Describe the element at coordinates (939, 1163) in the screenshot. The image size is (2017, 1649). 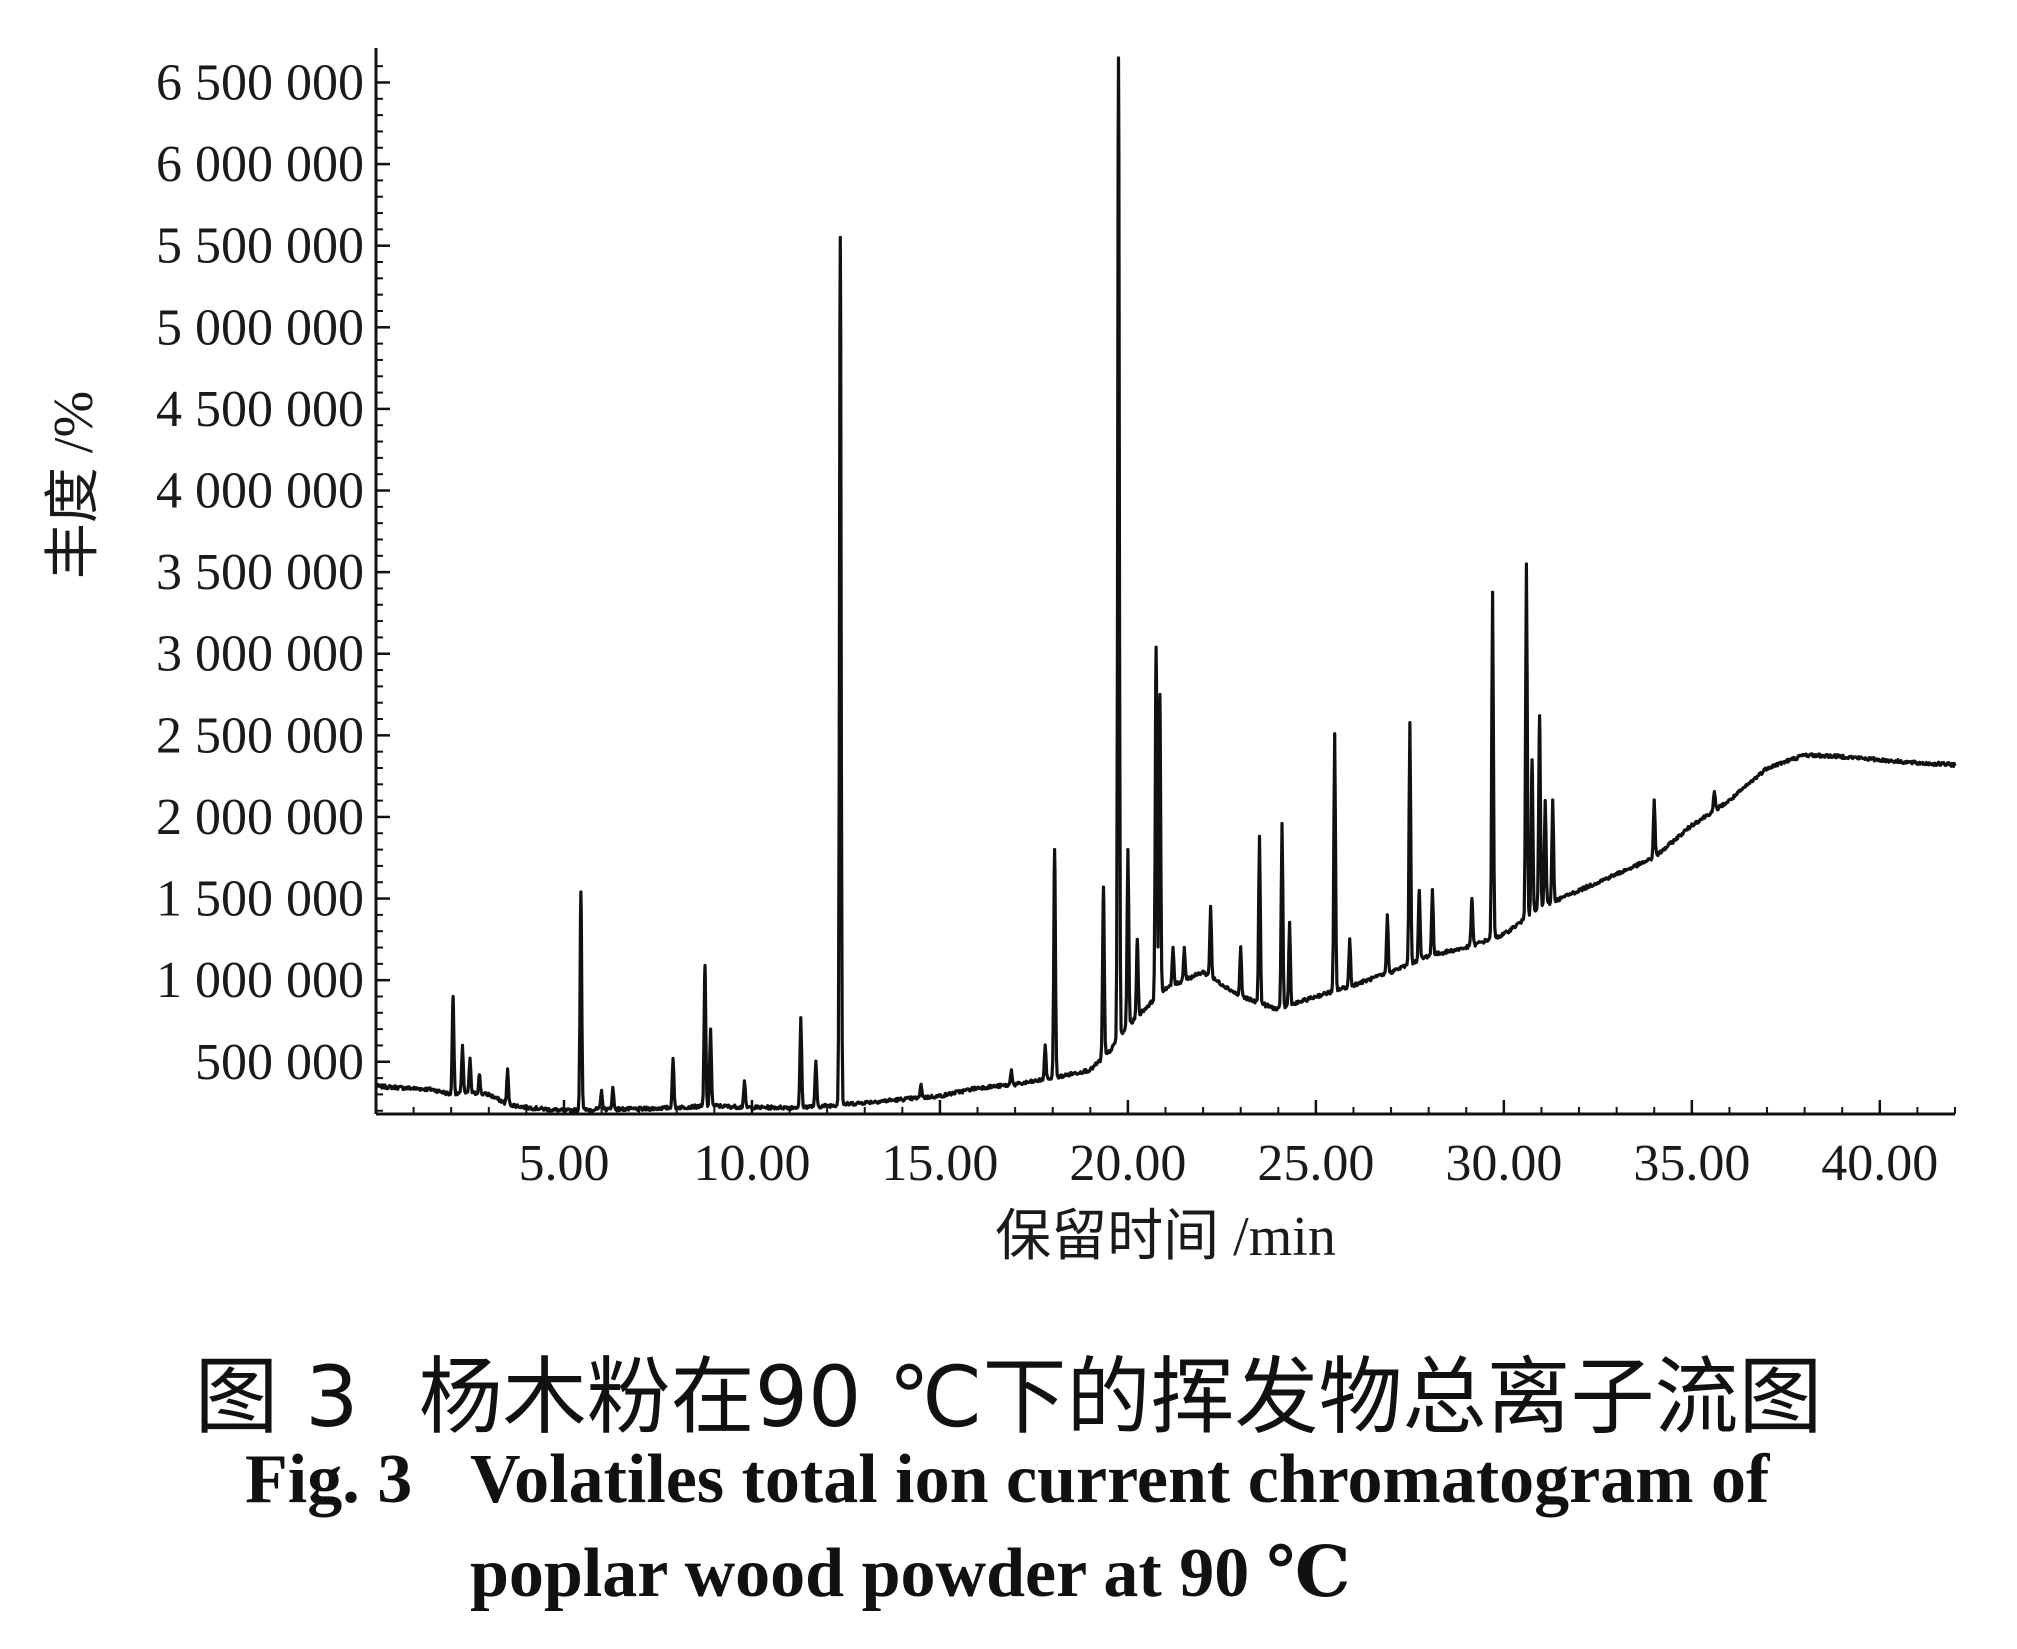
I see `x-tick-label: 15.00` at that location.